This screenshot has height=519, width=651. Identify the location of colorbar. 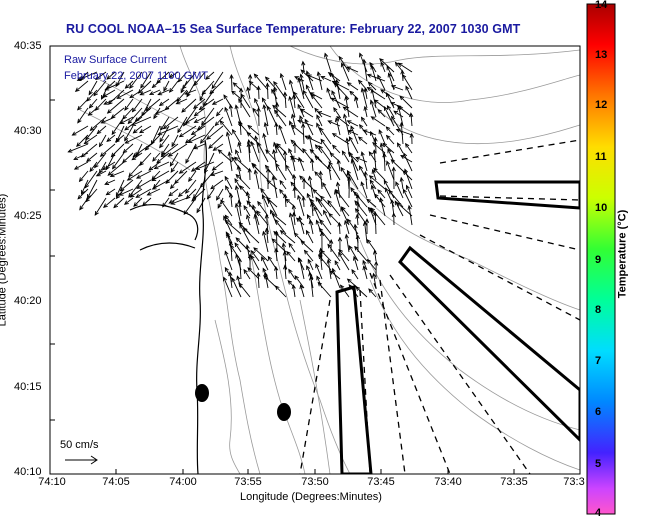
(601, 259).